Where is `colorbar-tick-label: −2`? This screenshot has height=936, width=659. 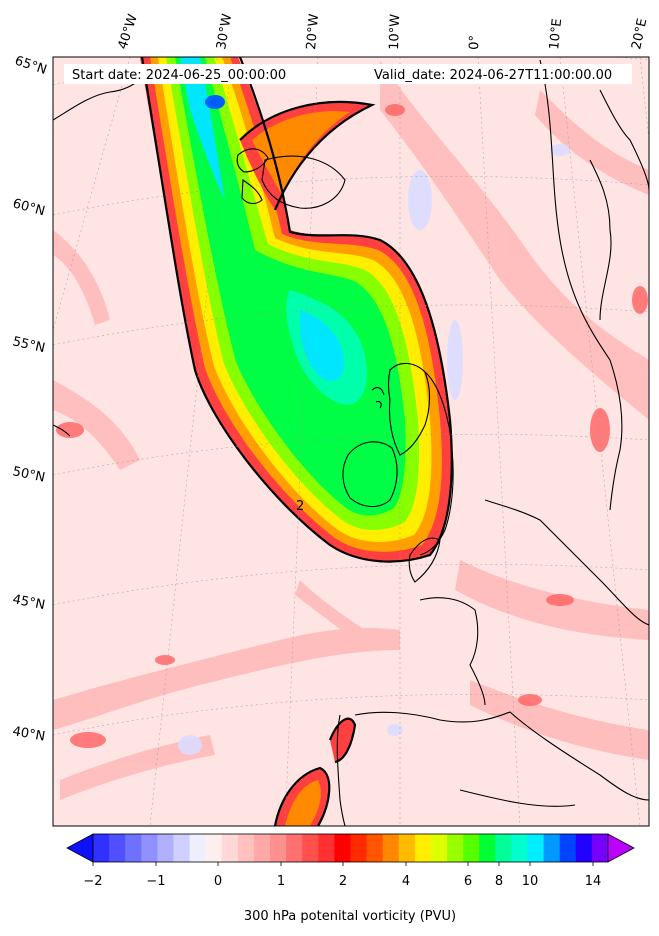 colorbar-tick-label: −2 is located at coordinates (92, 881).